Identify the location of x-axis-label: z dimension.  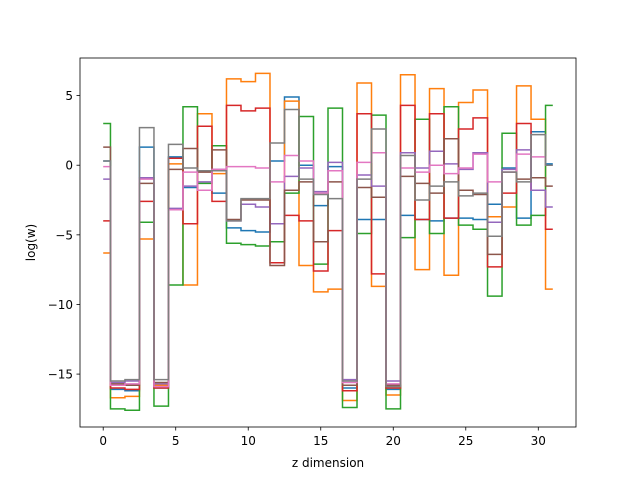
(328, 463).